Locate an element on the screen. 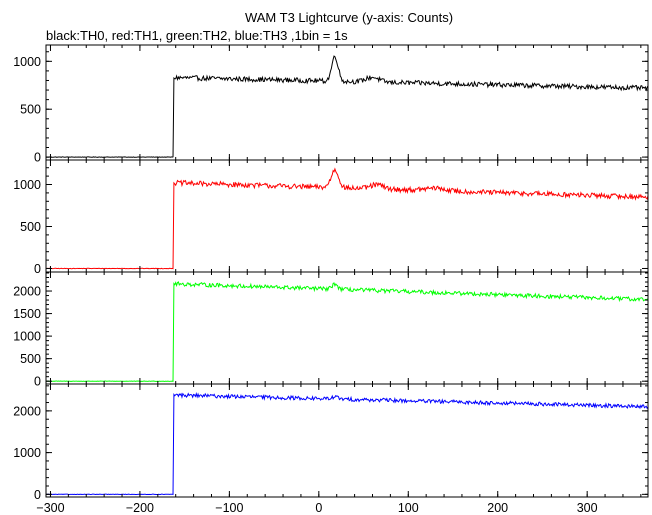 The height and width of the screenshot is (515, 652). y-tick-label: 1500 is located at coordinates (27, 314).